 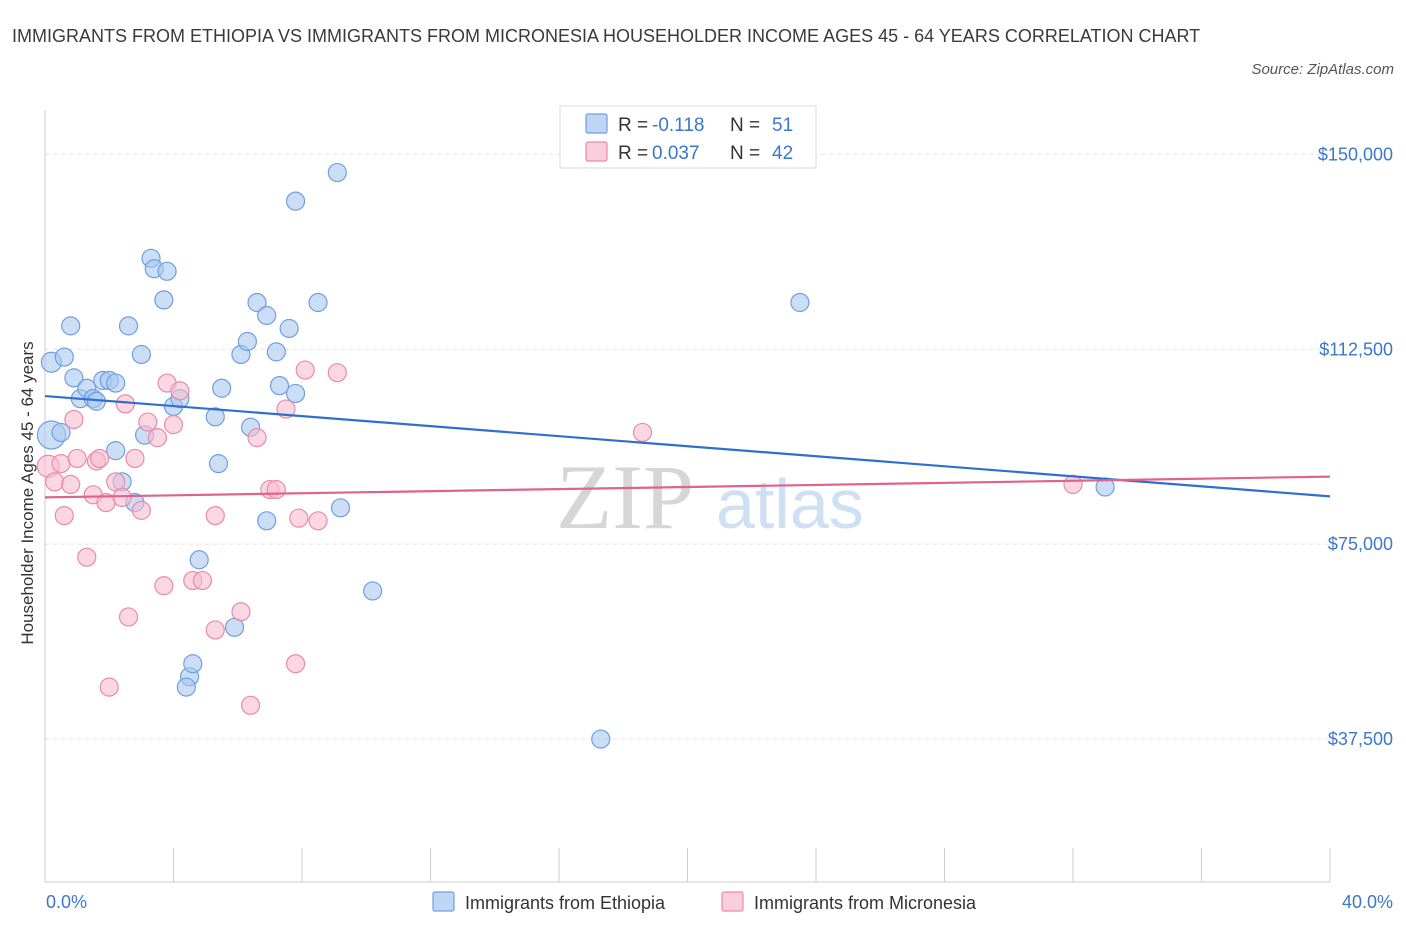 I want to click on legend-n-value-ethiopia: 51, so click(x=782, y=125).